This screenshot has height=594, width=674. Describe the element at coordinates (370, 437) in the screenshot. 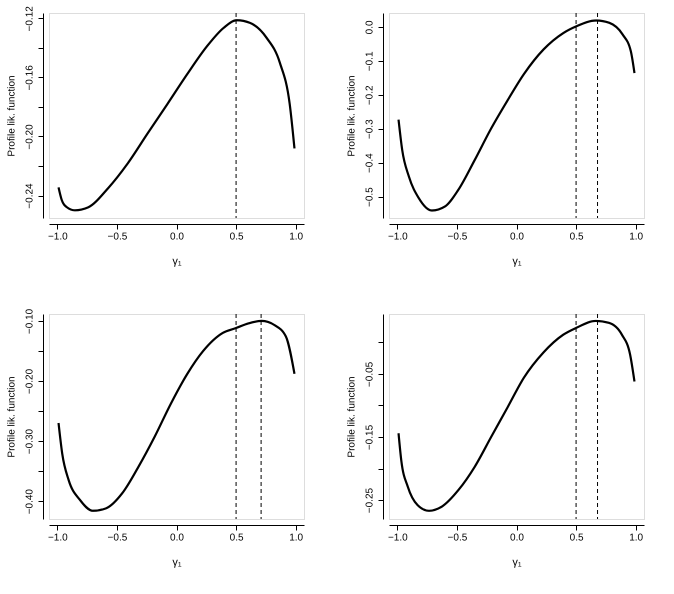

I see `y-tick-label: −0.15` at that location.